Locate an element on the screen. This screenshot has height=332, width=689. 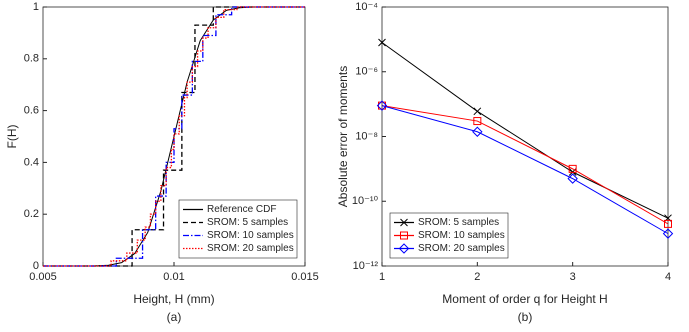
y-axis-label: Absolute error of moments is located at coordinates (343, 136).